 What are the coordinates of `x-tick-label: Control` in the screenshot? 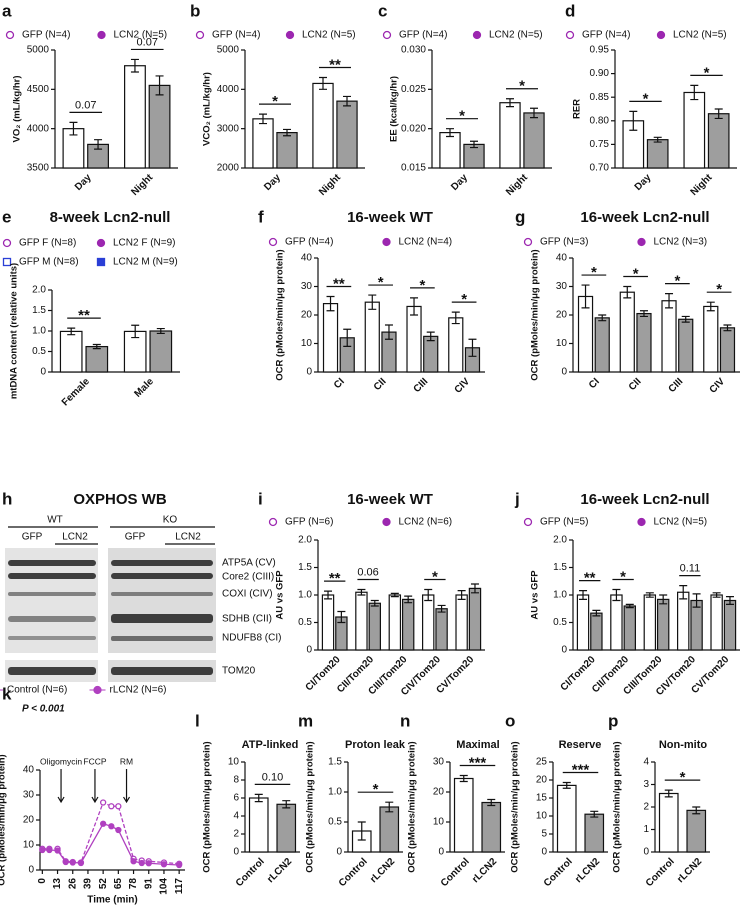 It's located at (558, 872).